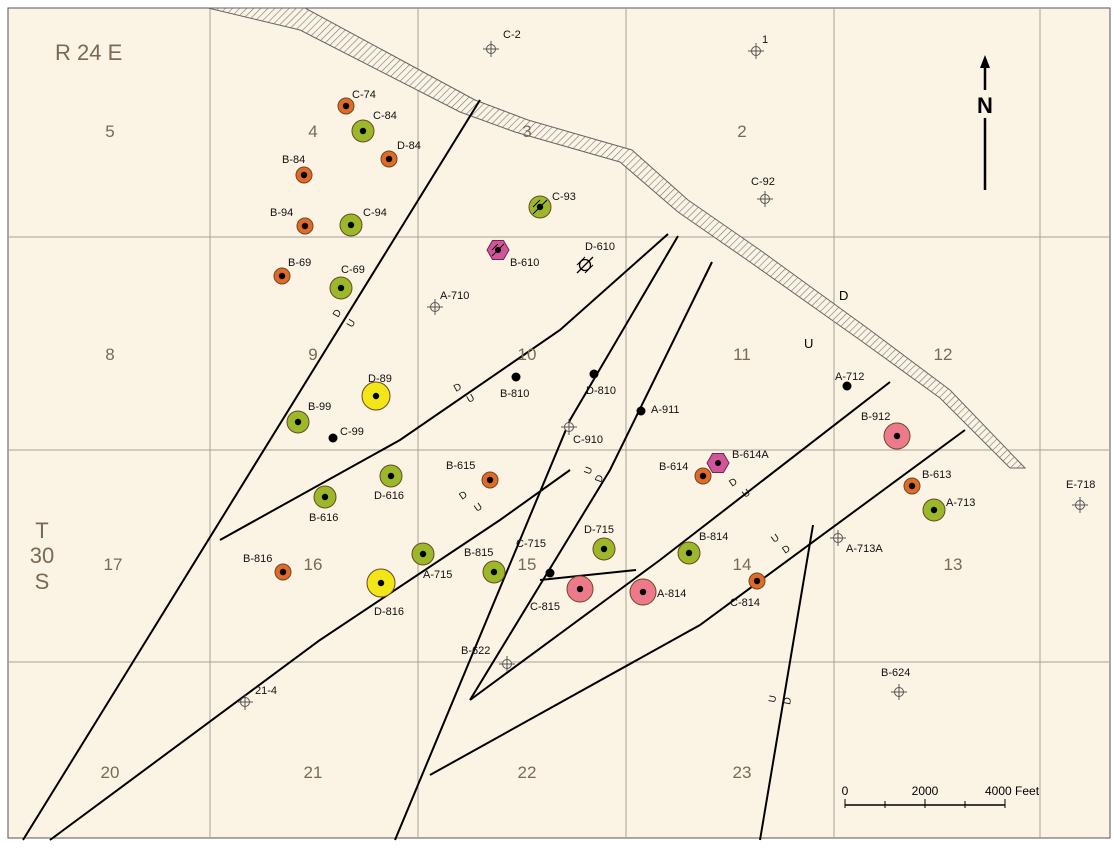  Describe the element at coordinates (478, 553) in the screenshot. I see `well-label: B-815` at that location.